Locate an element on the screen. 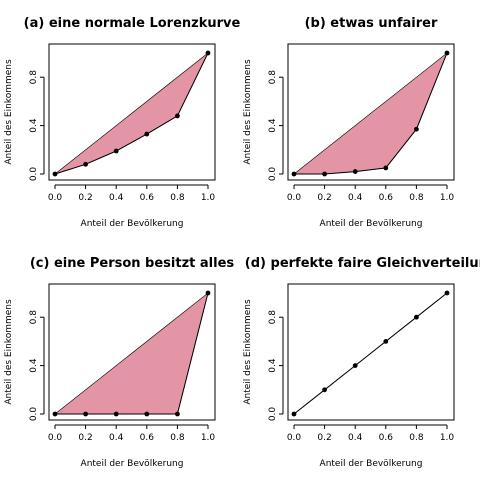 The width and height of the screenshot is (480, 480). chart-title: (a) eine normale Lorenzkurve is located at coordinates (132, 23).